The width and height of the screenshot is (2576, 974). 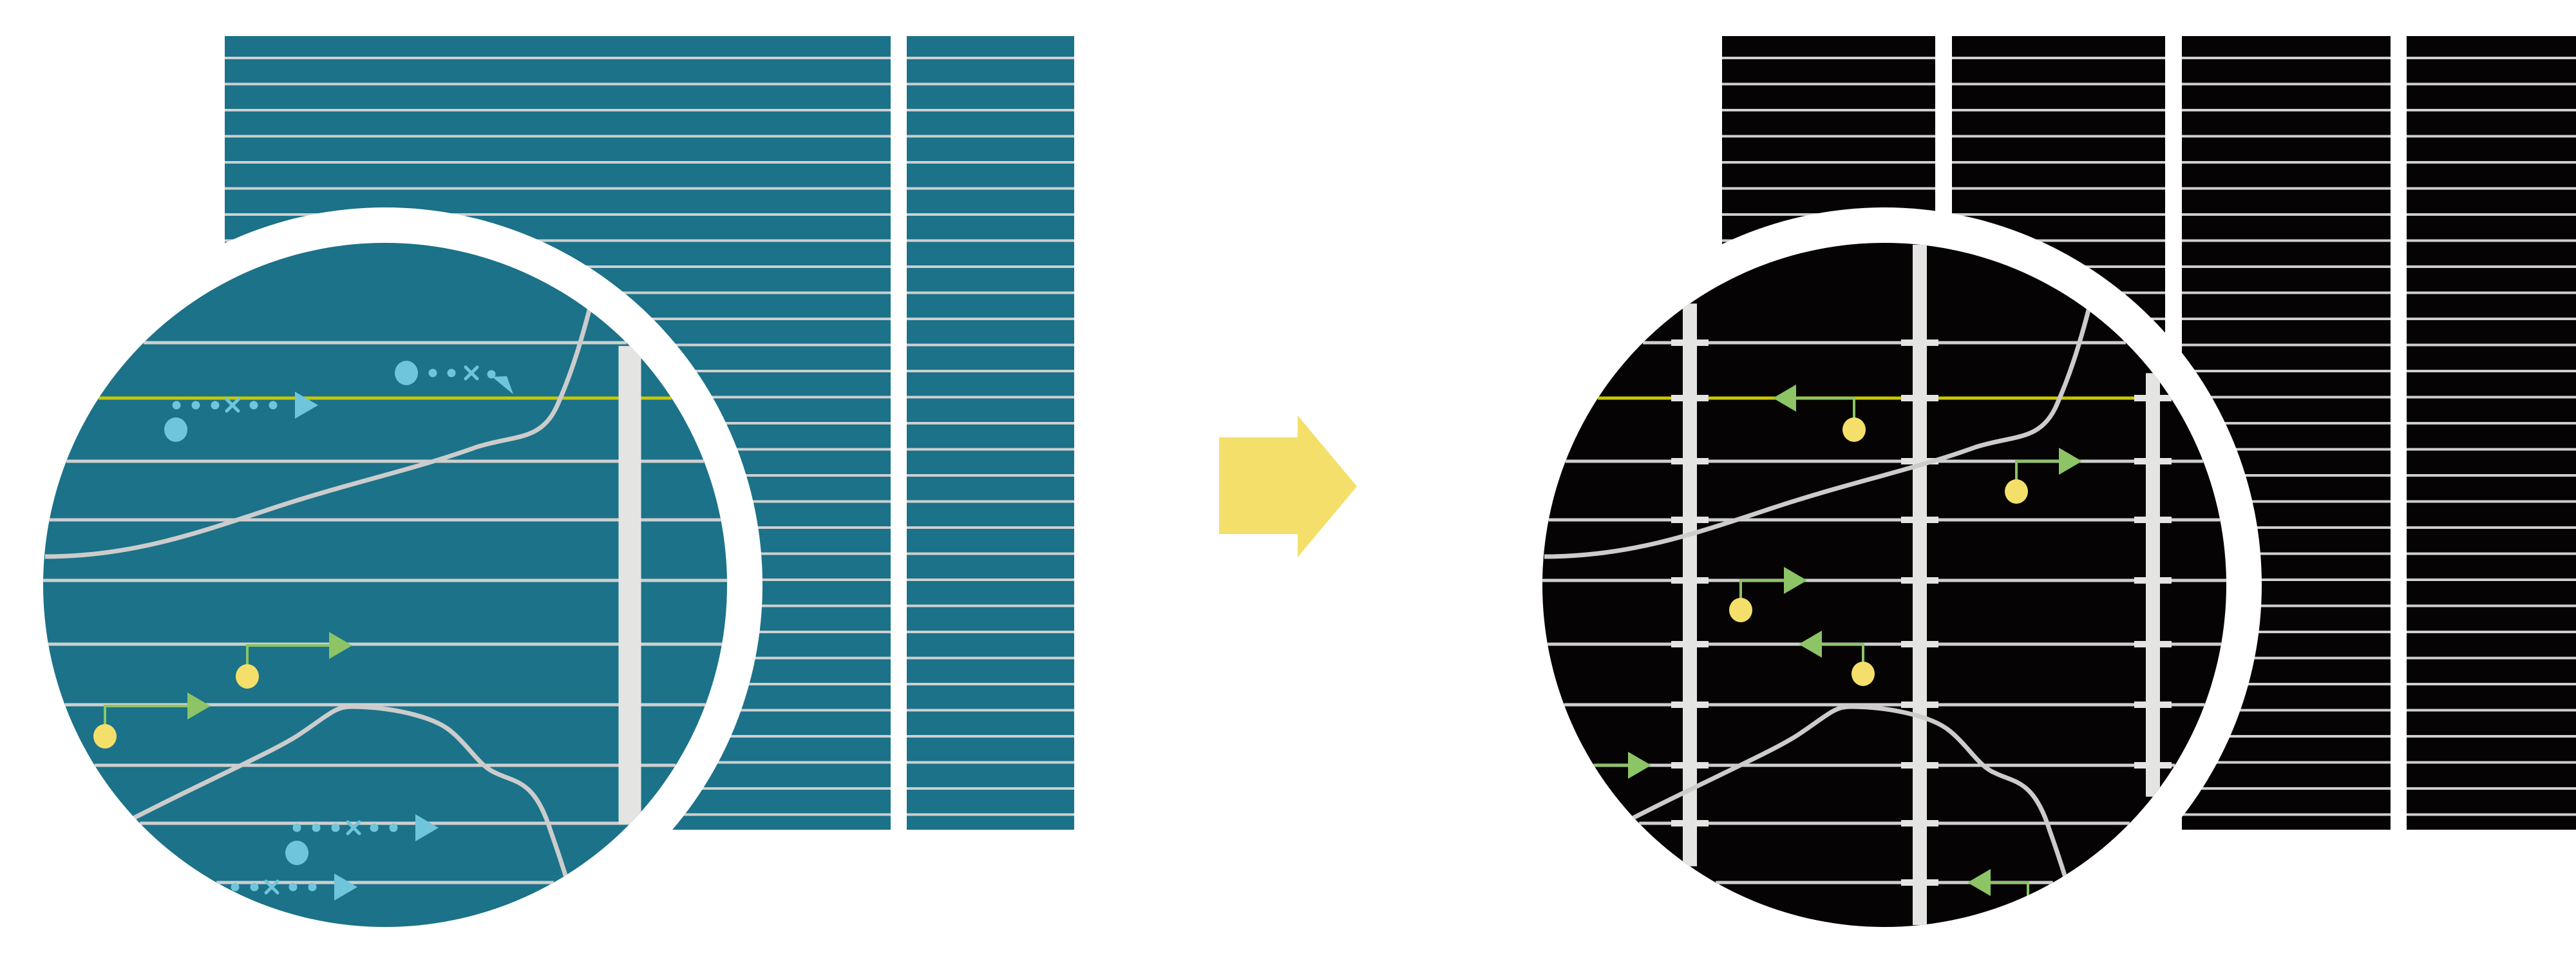 I want to click on right-arrow-icon, so click(x=1288, y=486).